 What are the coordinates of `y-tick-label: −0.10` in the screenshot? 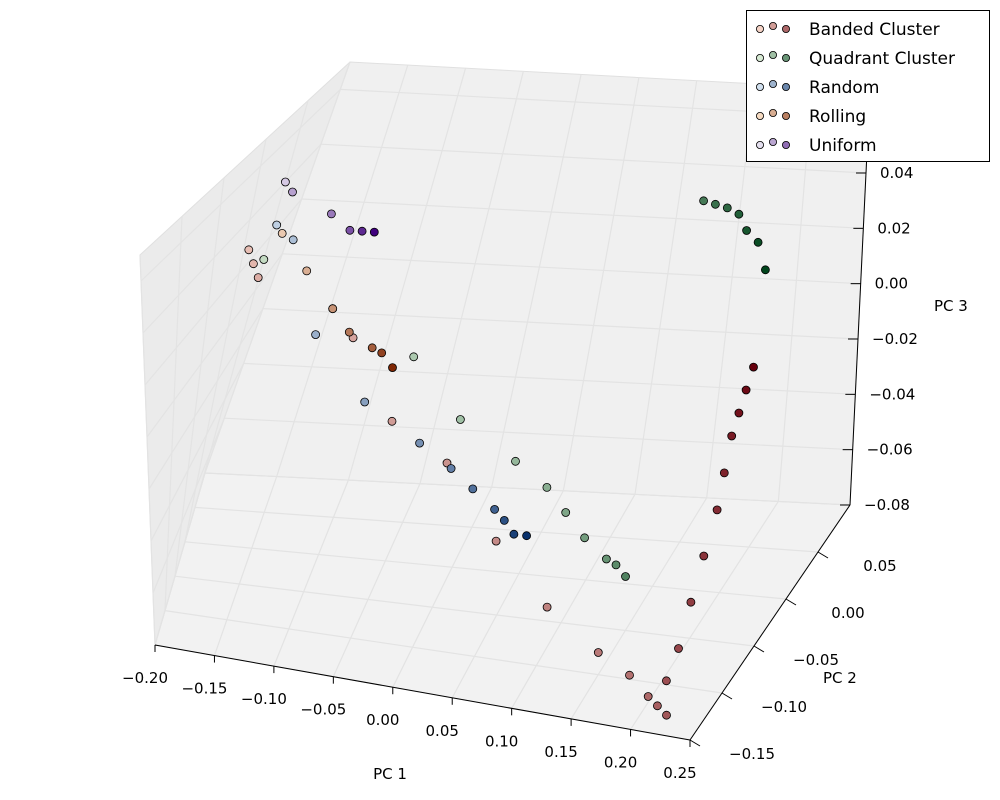 It's located at (784, 707).